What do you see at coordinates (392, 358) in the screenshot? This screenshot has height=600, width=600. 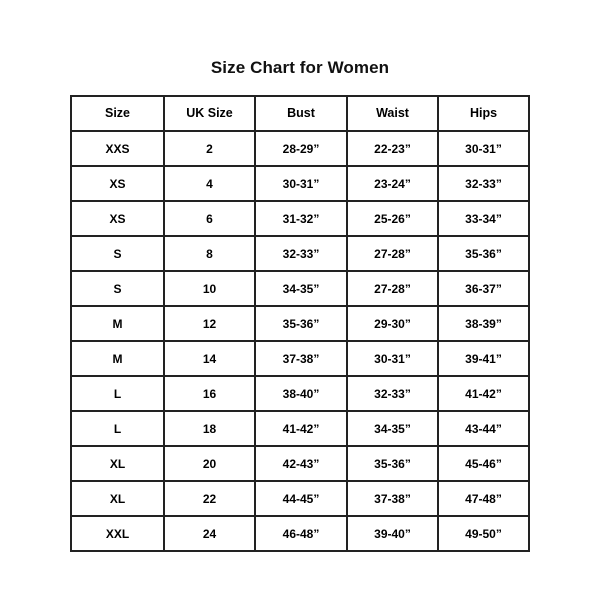 I see `cell-waist: 30-31”` at bounding box center [392, 358].